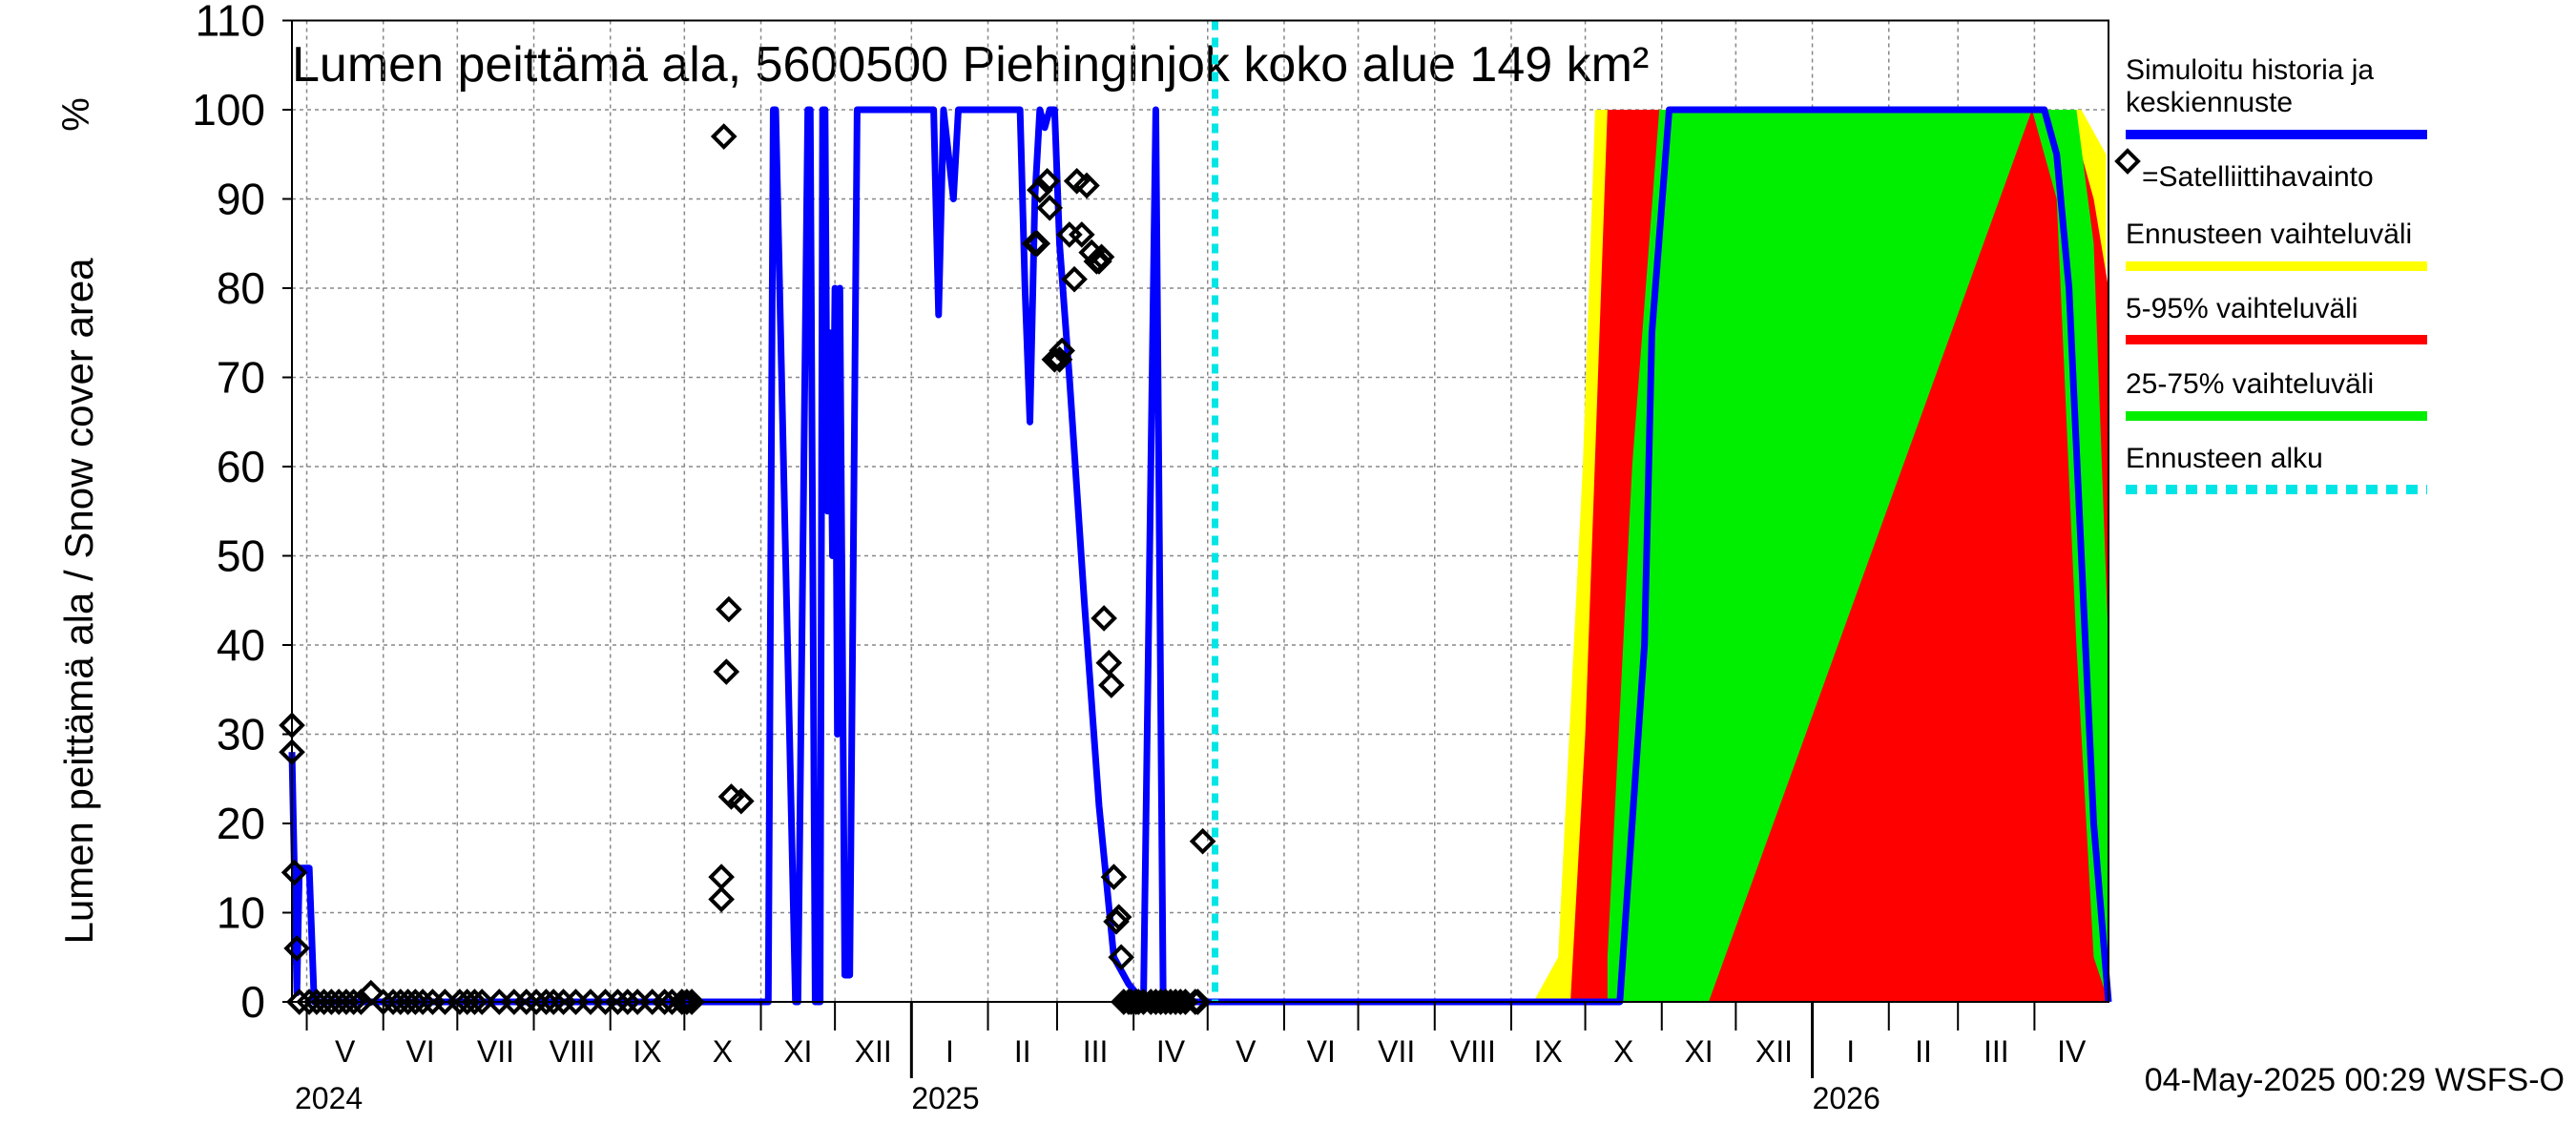 The image size is (2576, 1145). I want to click on y-tick-label: 0, so click(252, 1002).